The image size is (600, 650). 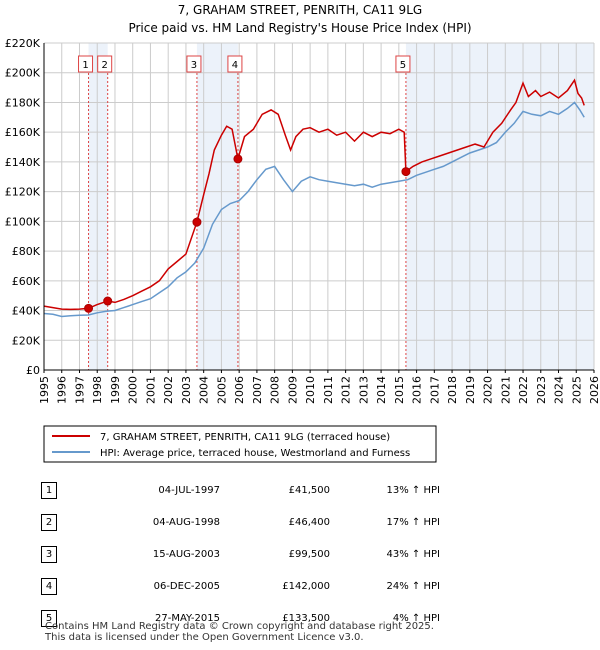 I want to click on x-tick-label: 2017, so click(x=434, y=390).